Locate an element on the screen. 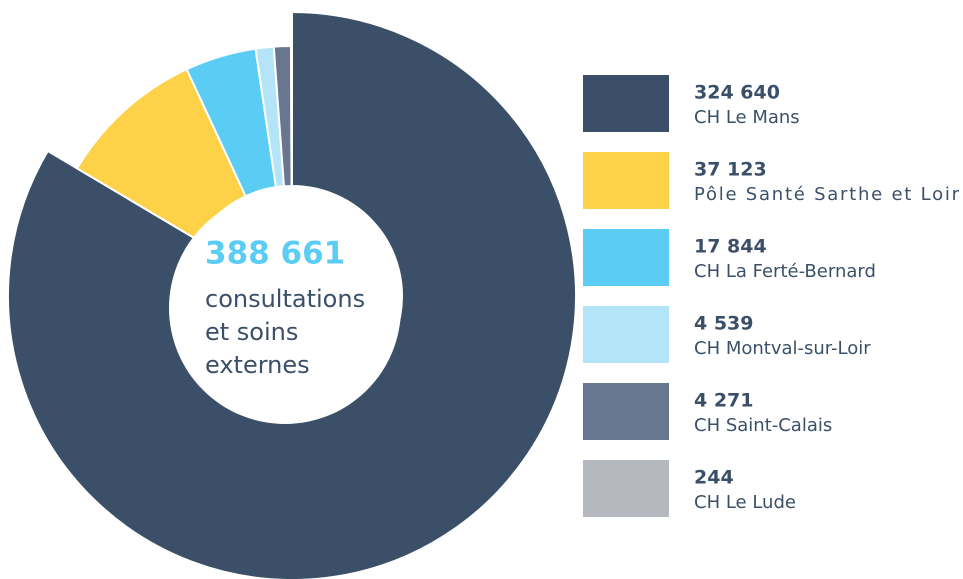 This screenshot has height=579, width=963. center-line: et soins is located at coordinates (251, 332).